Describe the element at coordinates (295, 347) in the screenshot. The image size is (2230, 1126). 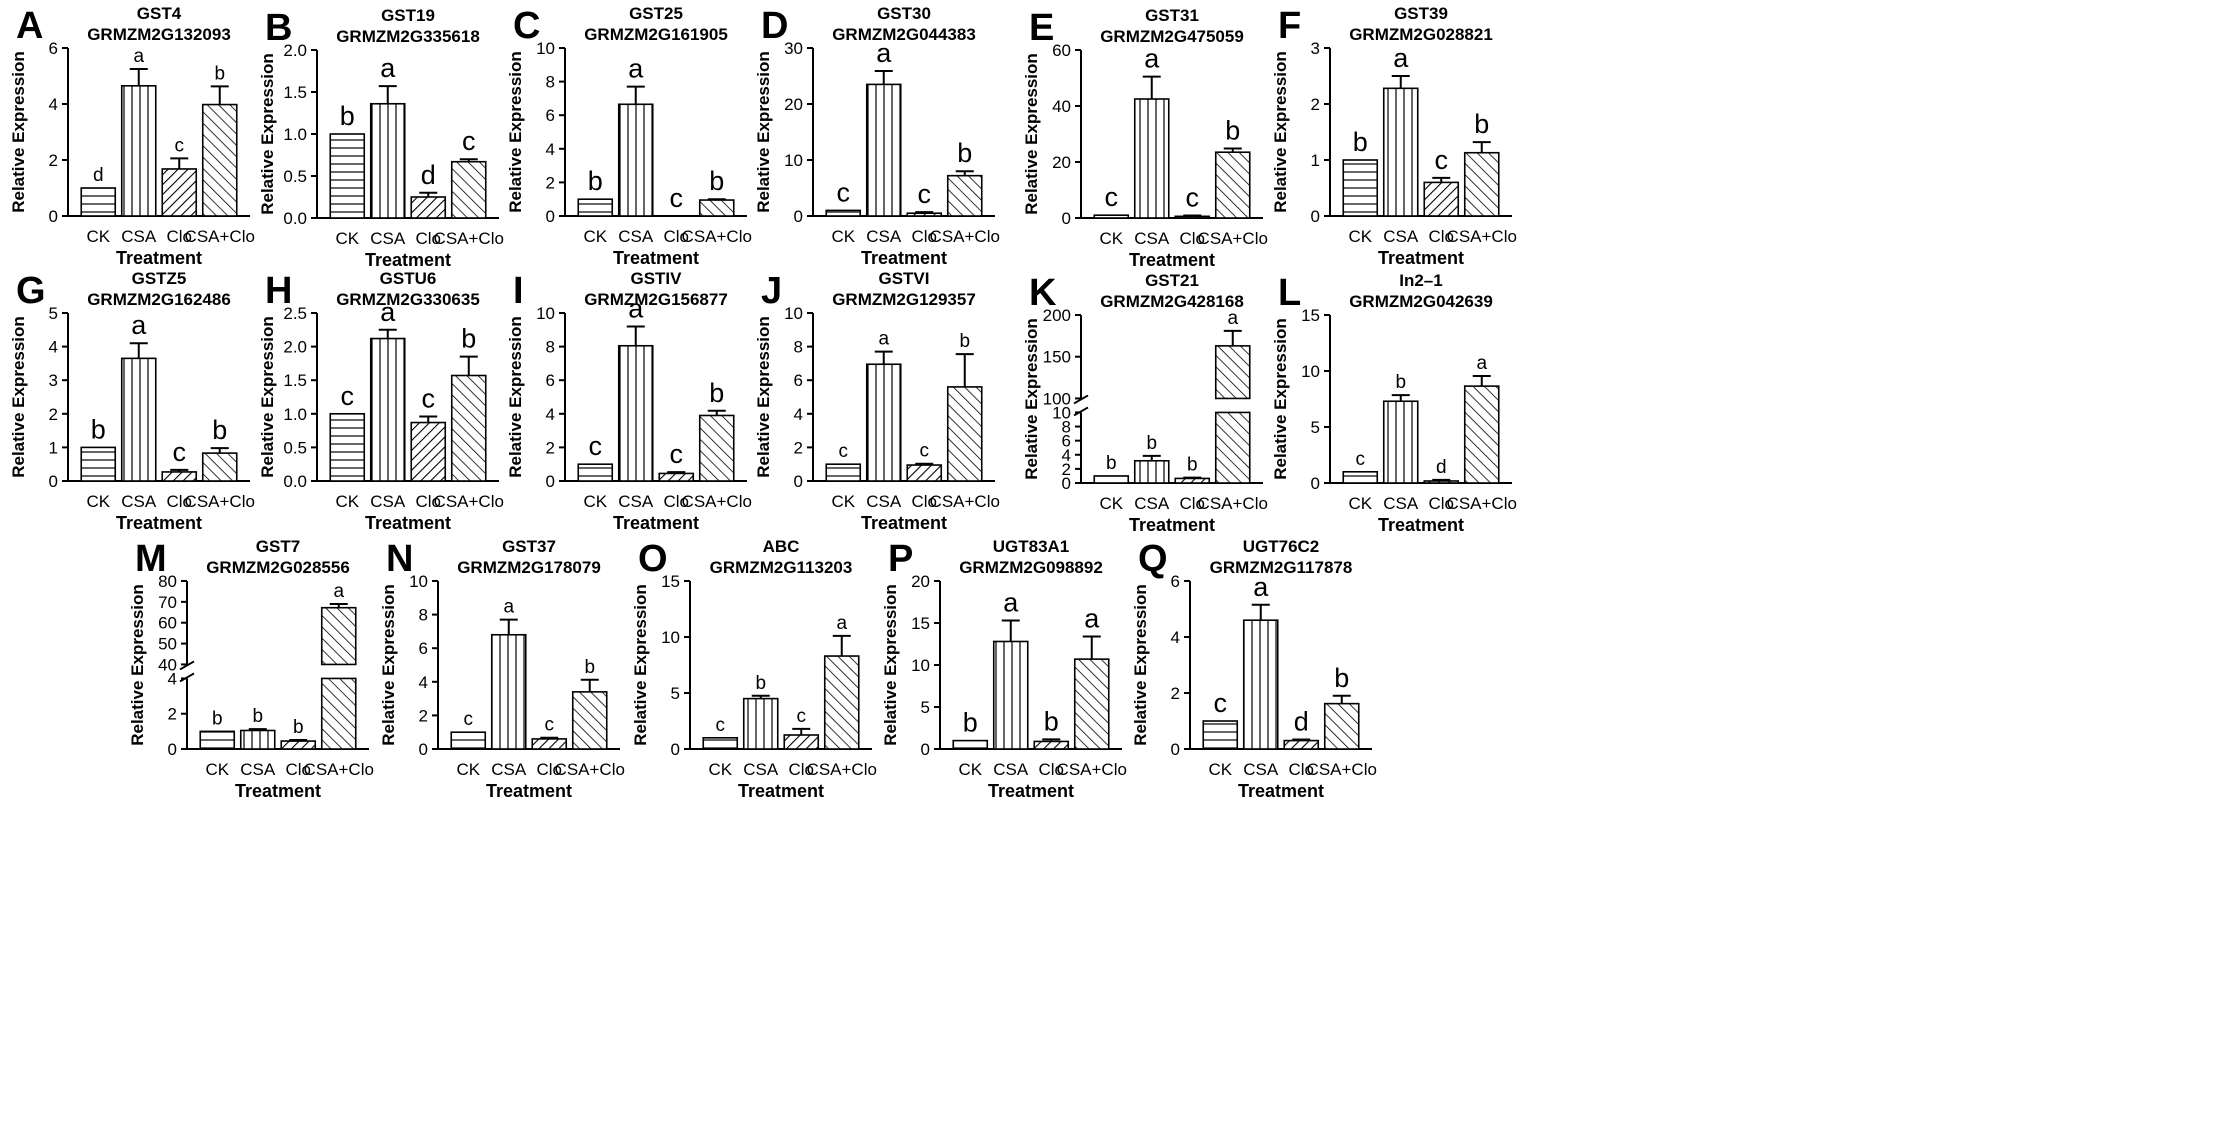
I see `y-tick-label: 2.0` at that location.